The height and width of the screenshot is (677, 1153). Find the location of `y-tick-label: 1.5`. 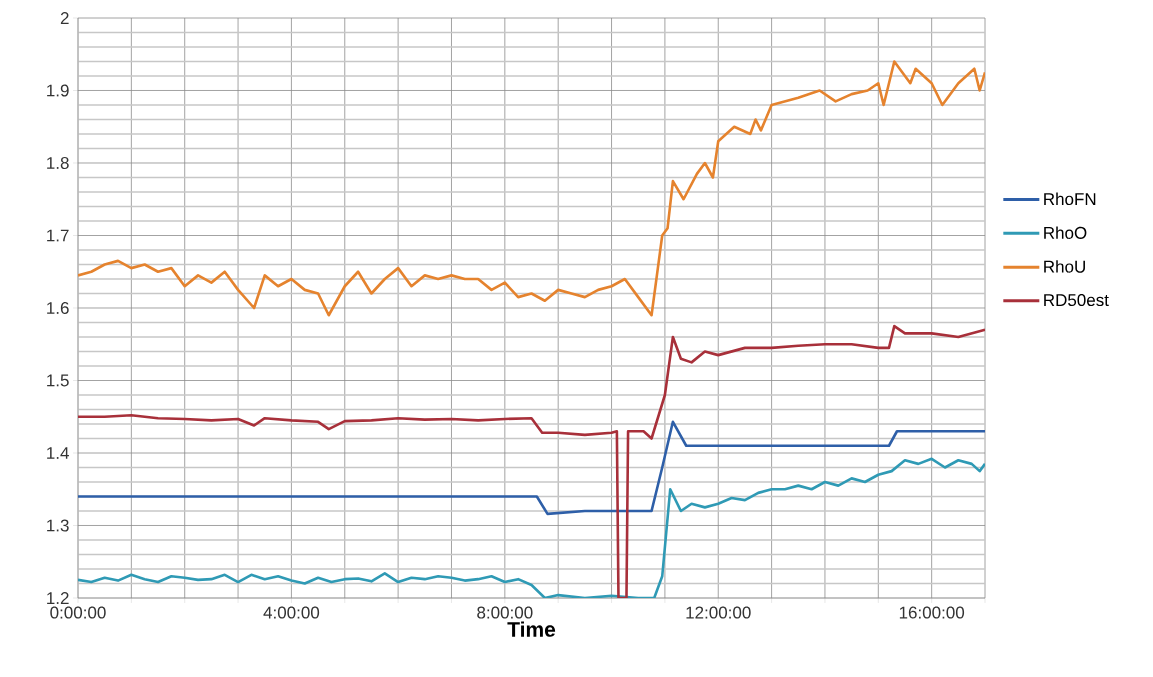

y-tick-label: 1.5 is located at coordinates (58, 380).